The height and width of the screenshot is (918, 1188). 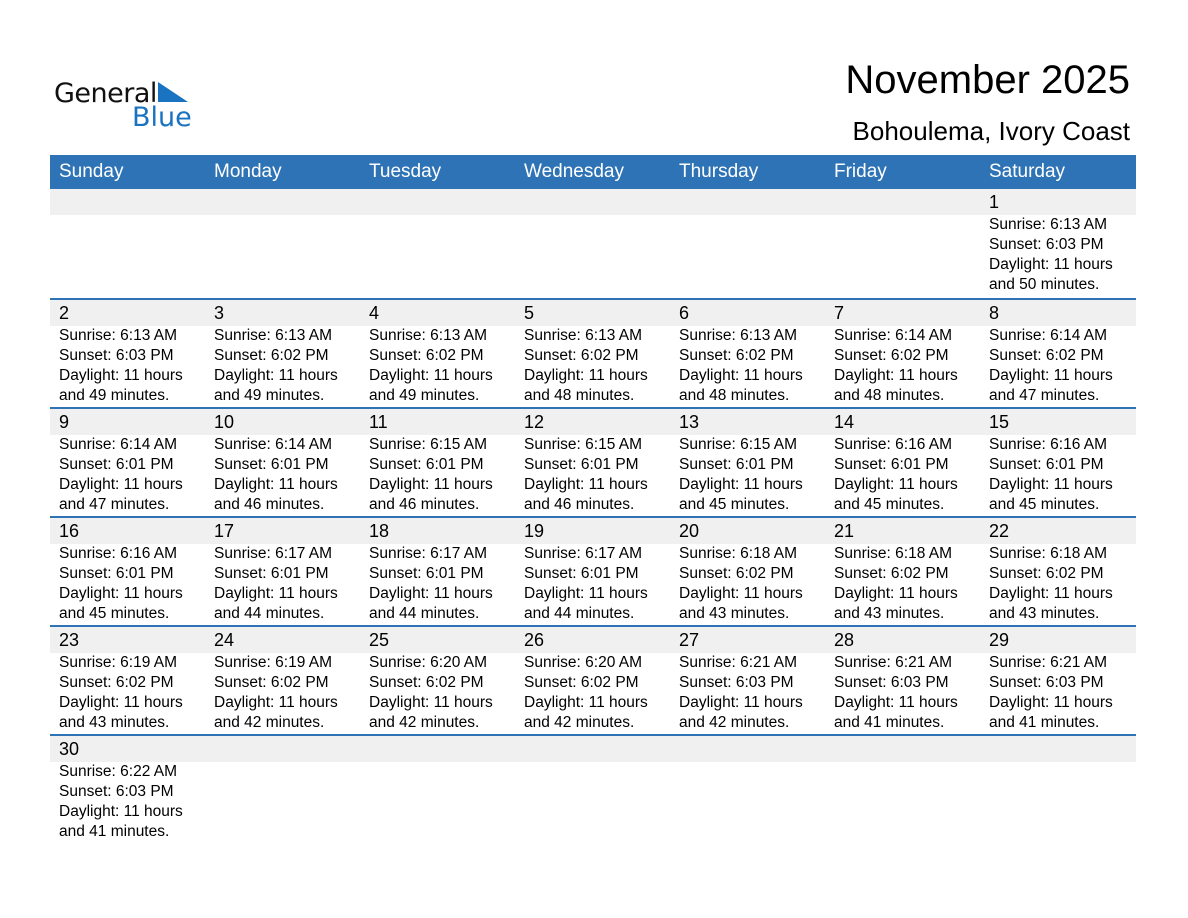 I want to click on day-number: 12, so click(x=534, y=422).